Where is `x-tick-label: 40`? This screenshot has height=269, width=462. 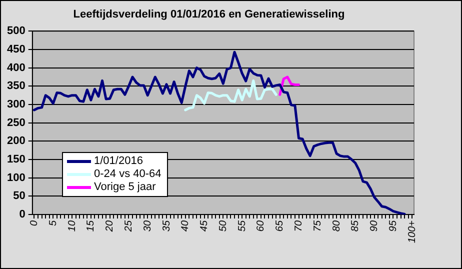
x-tick-label: 40 is located at coordinates (186, 226).